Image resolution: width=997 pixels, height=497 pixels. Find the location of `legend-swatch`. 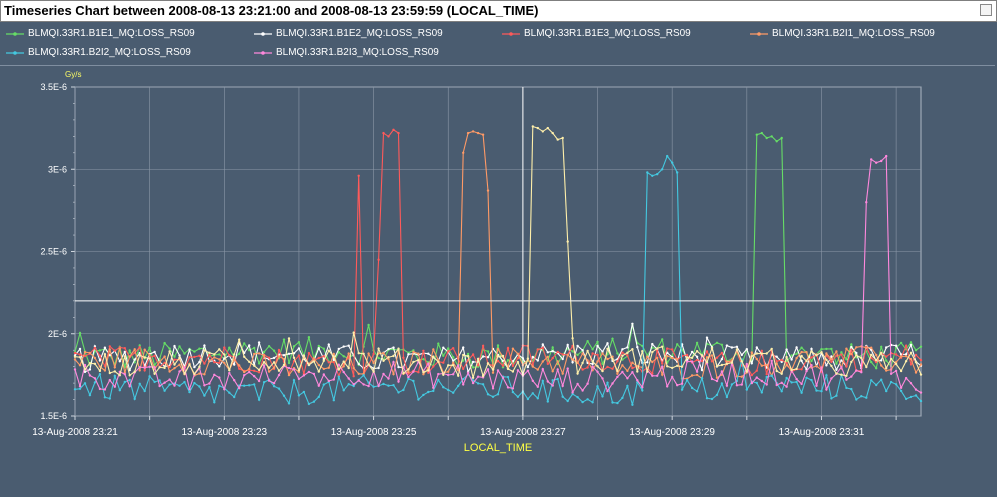

legend-swatch is located at coordinates (15, 33).